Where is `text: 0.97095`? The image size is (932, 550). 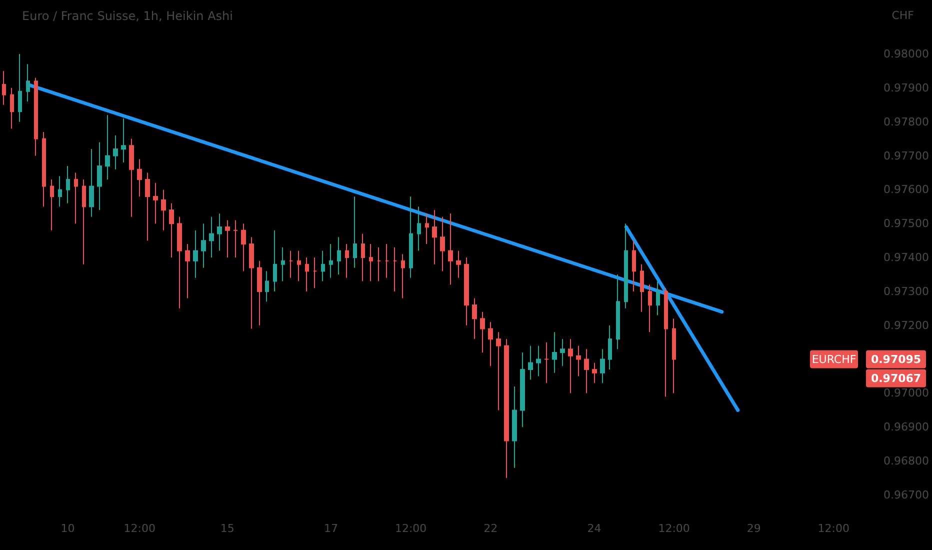 text: 0.97095 is located at coordinates (896, 359).